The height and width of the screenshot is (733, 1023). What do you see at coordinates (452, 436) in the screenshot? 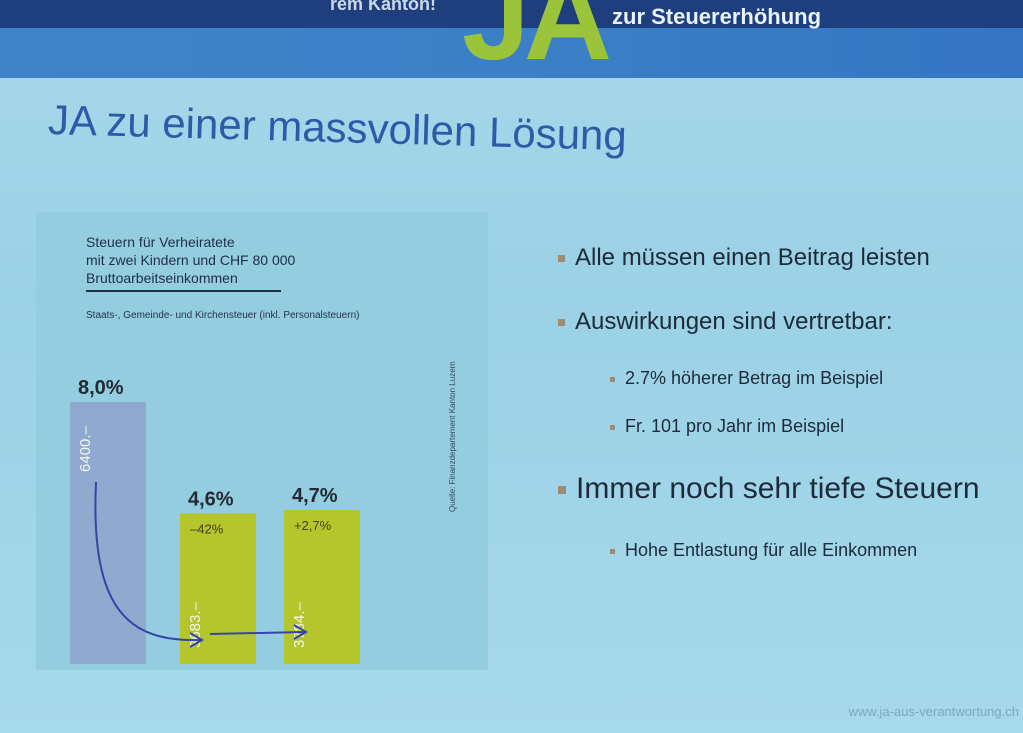
I see `chart-source: Quelle: Finanzdepartement Kanton Luzern` at bounding box center [452, 436].